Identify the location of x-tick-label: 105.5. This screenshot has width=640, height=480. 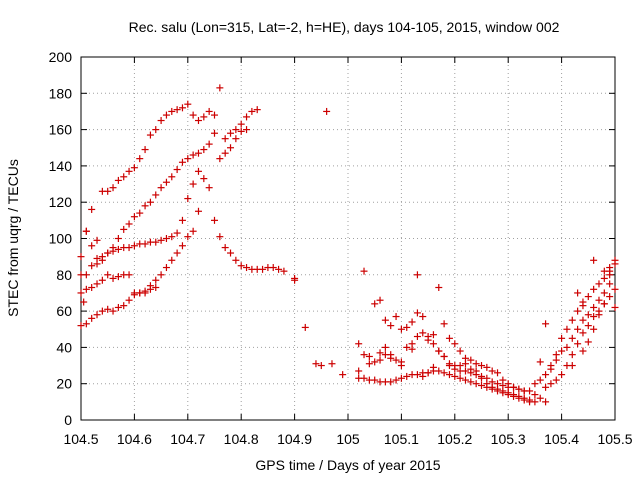
(614, 439).